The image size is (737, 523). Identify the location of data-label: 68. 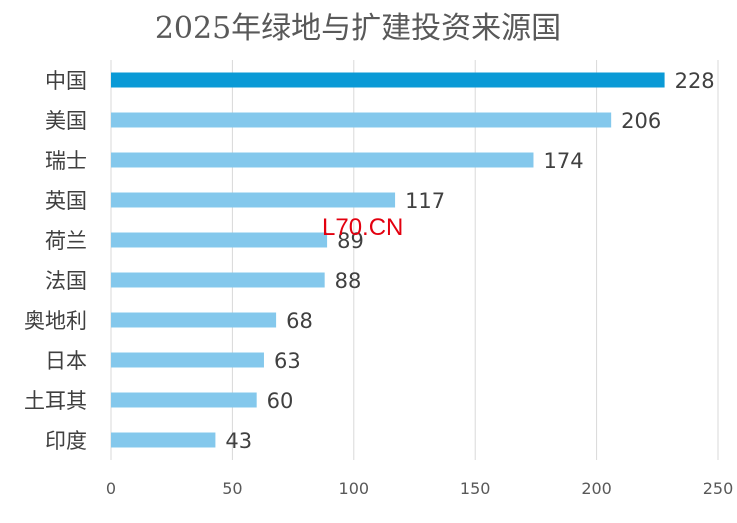
(299, 321).